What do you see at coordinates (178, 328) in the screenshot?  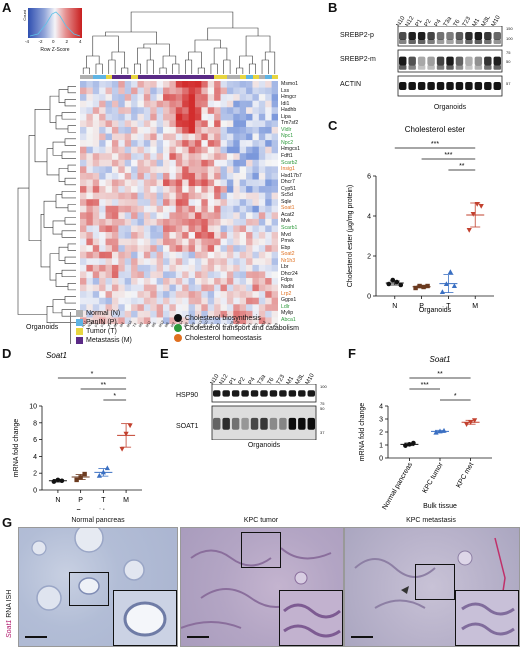 I see `pathway-dot` at bounding box center [178, 328].